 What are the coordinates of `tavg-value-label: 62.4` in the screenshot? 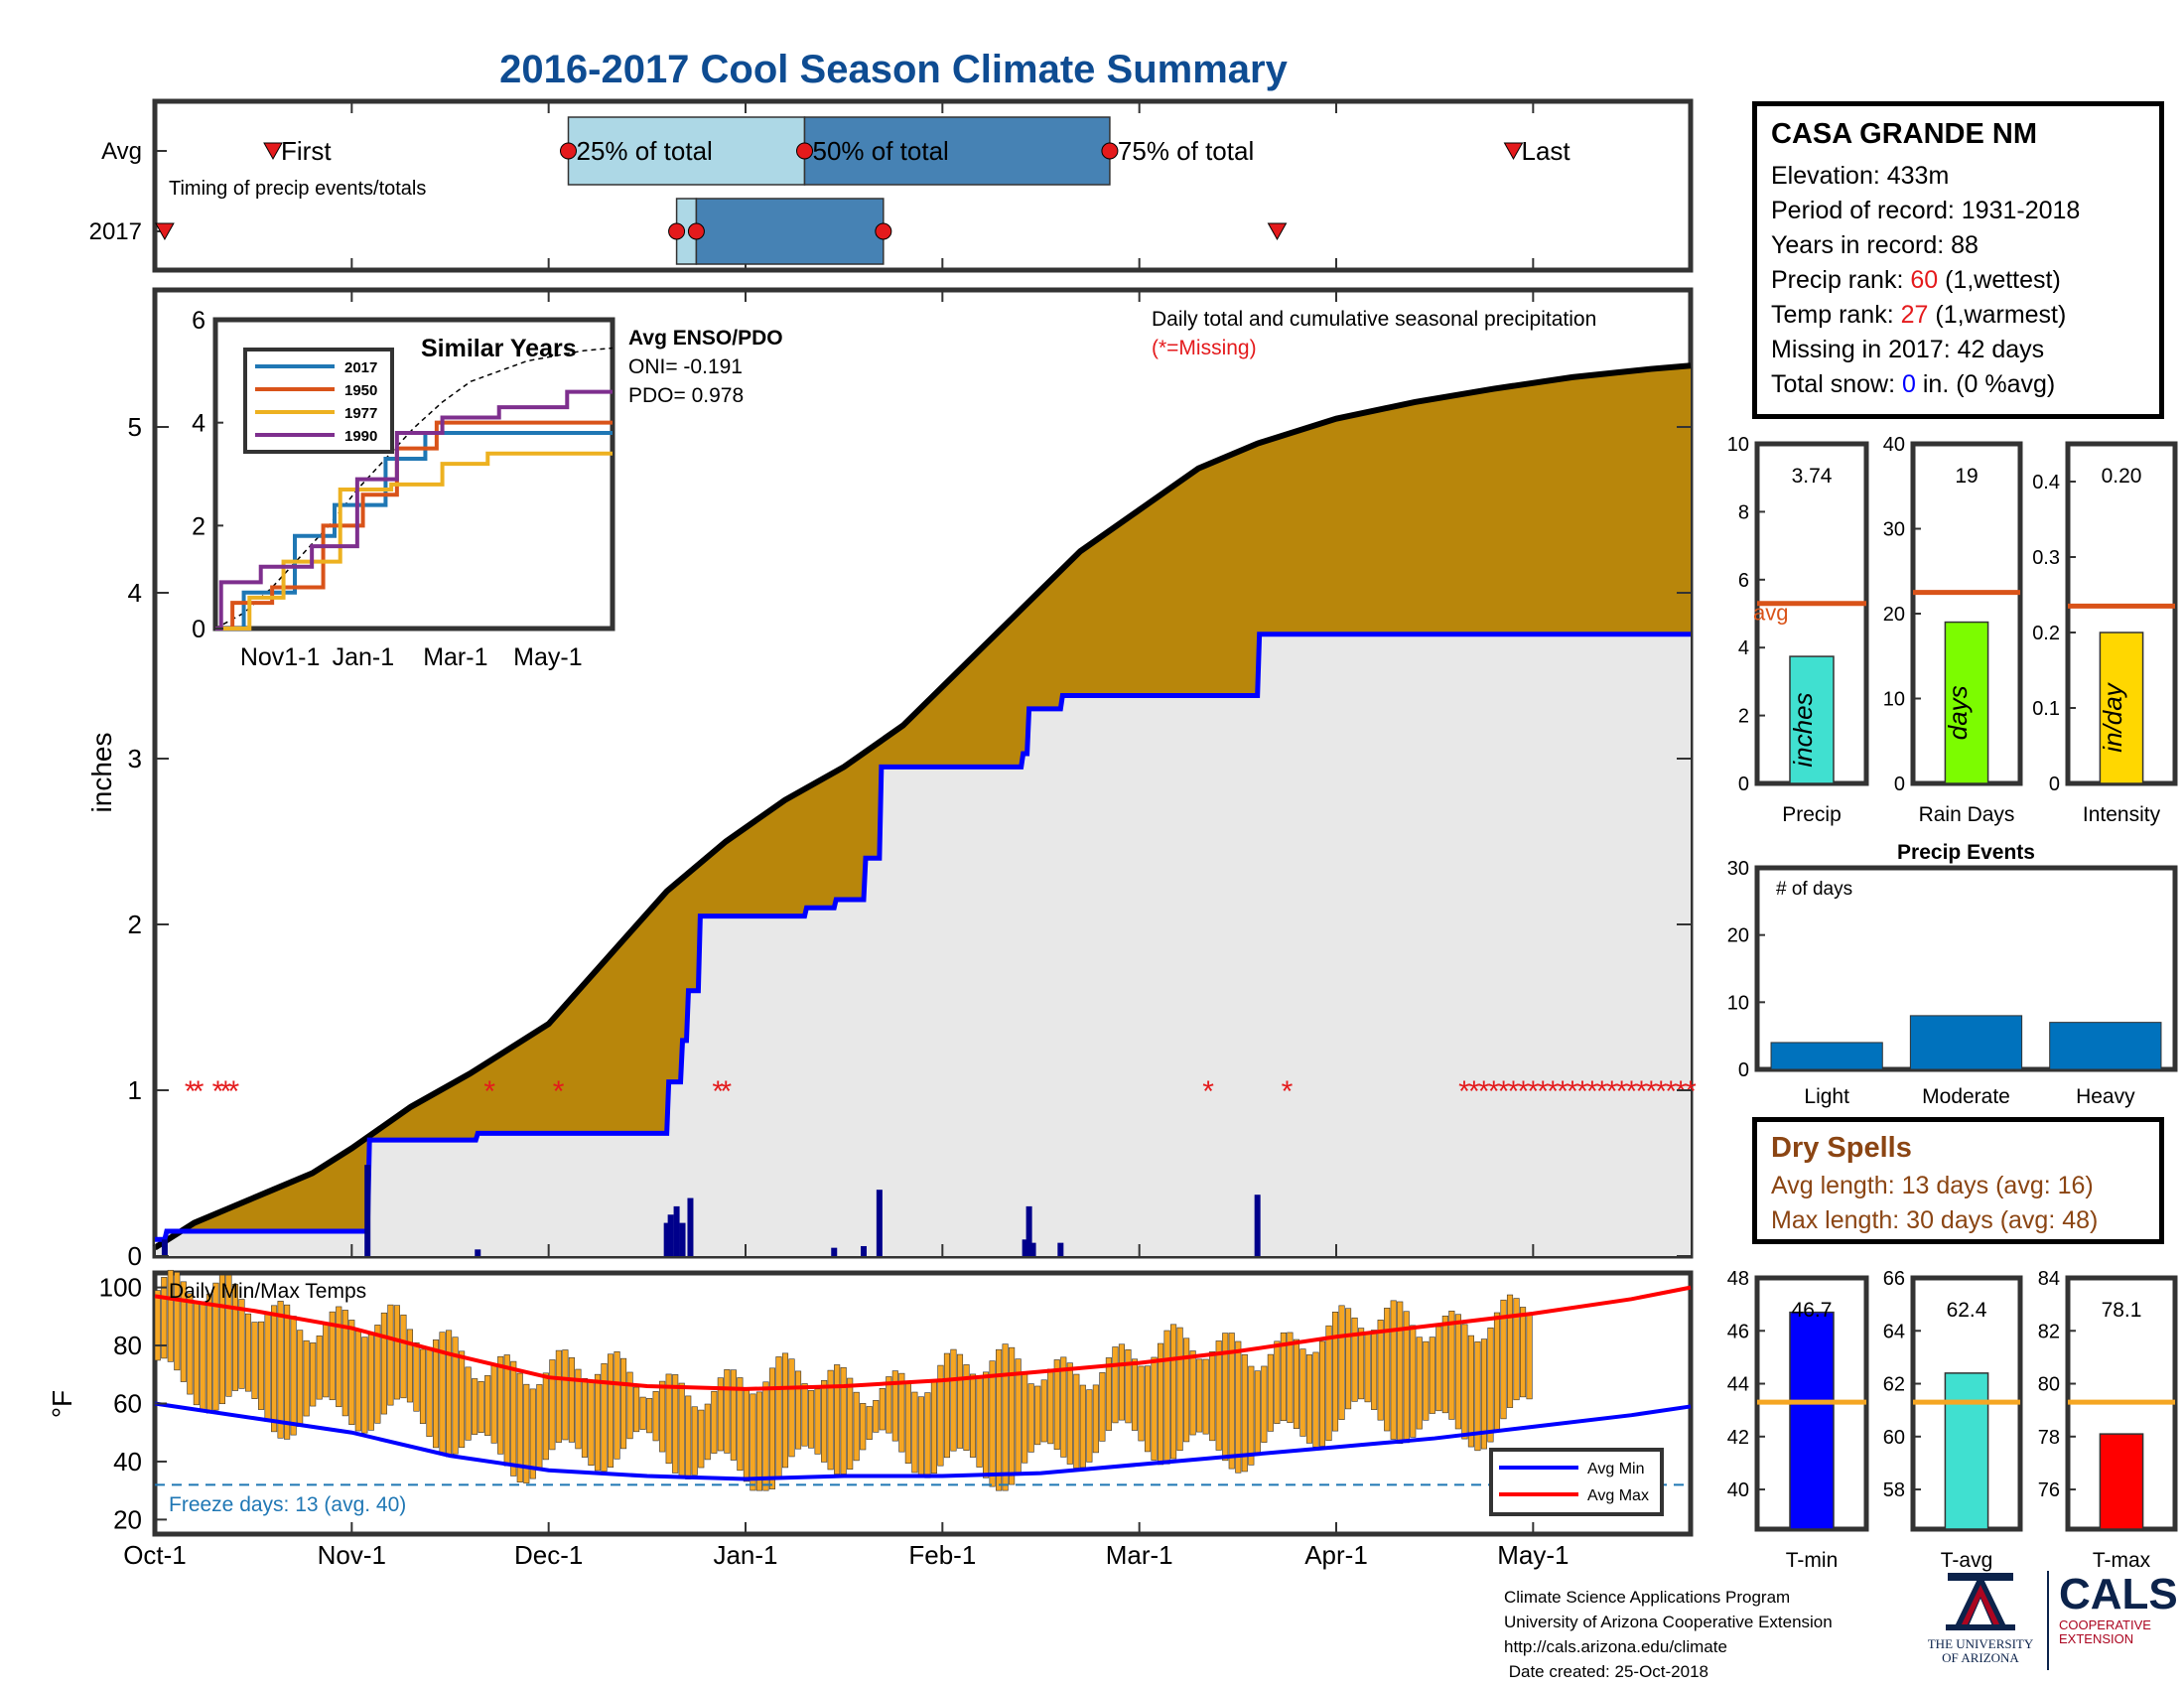 It's located at (1967, 1310).